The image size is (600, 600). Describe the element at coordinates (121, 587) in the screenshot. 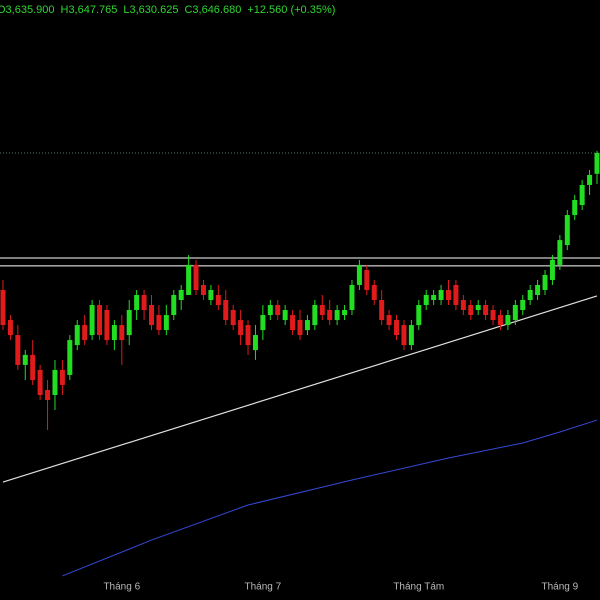

I see `x-tick-label: Tháng 6` at that location.